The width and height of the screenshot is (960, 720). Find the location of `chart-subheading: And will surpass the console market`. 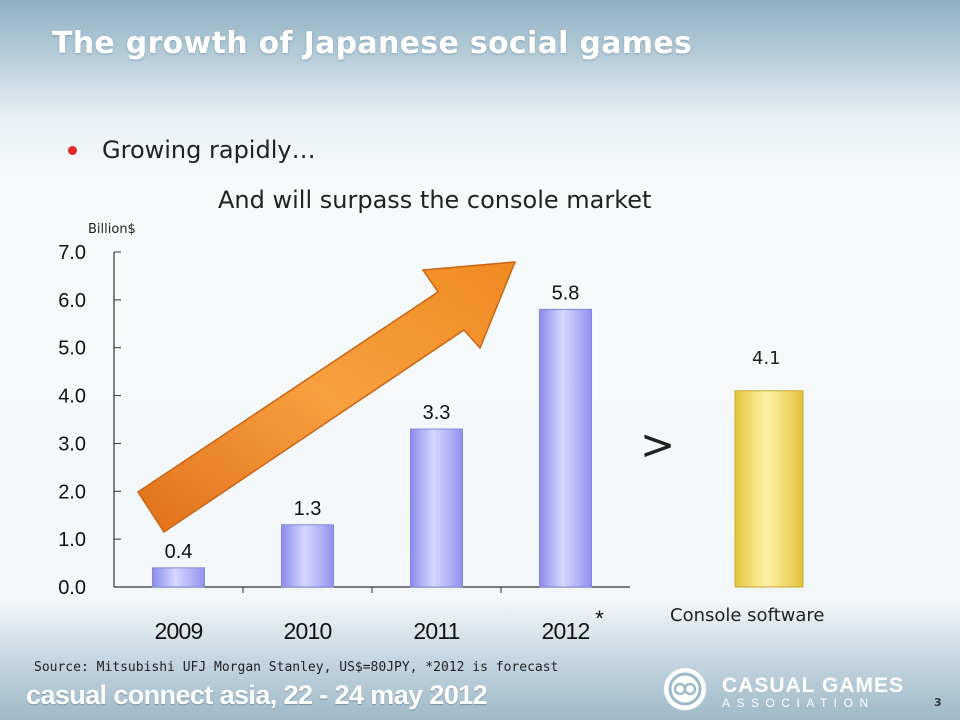

chart-subheading: And will surpass the console market is located at coordinates (435, 200).